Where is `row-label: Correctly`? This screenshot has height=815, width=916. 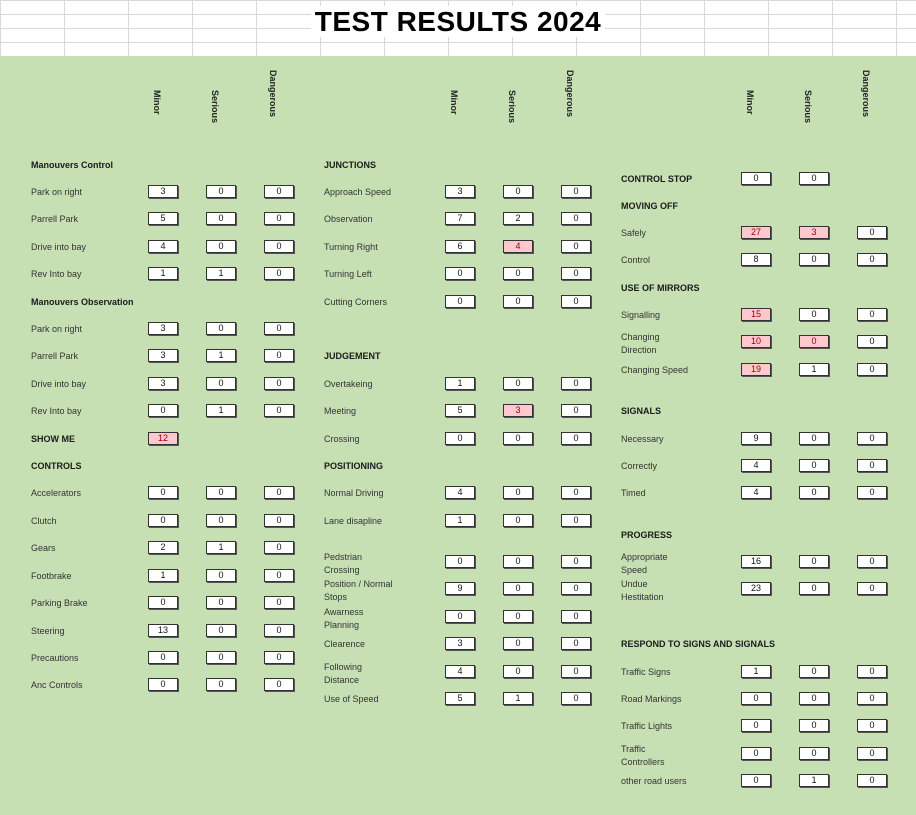 row-label: Correctly is located at coordinates (639, 466).